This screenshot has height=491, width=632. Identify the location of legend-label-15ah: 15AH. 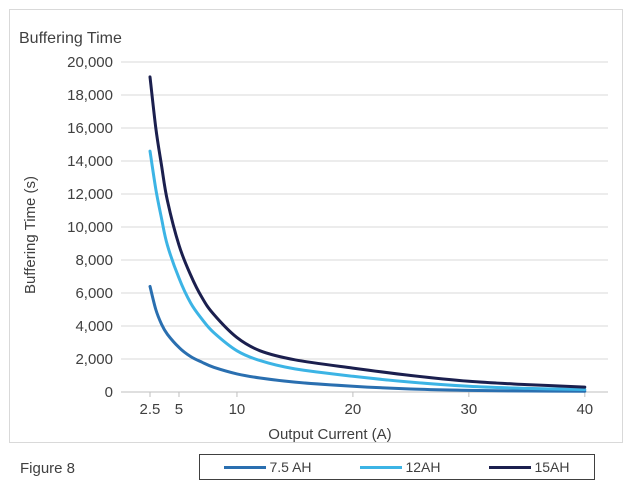
(552, 467).